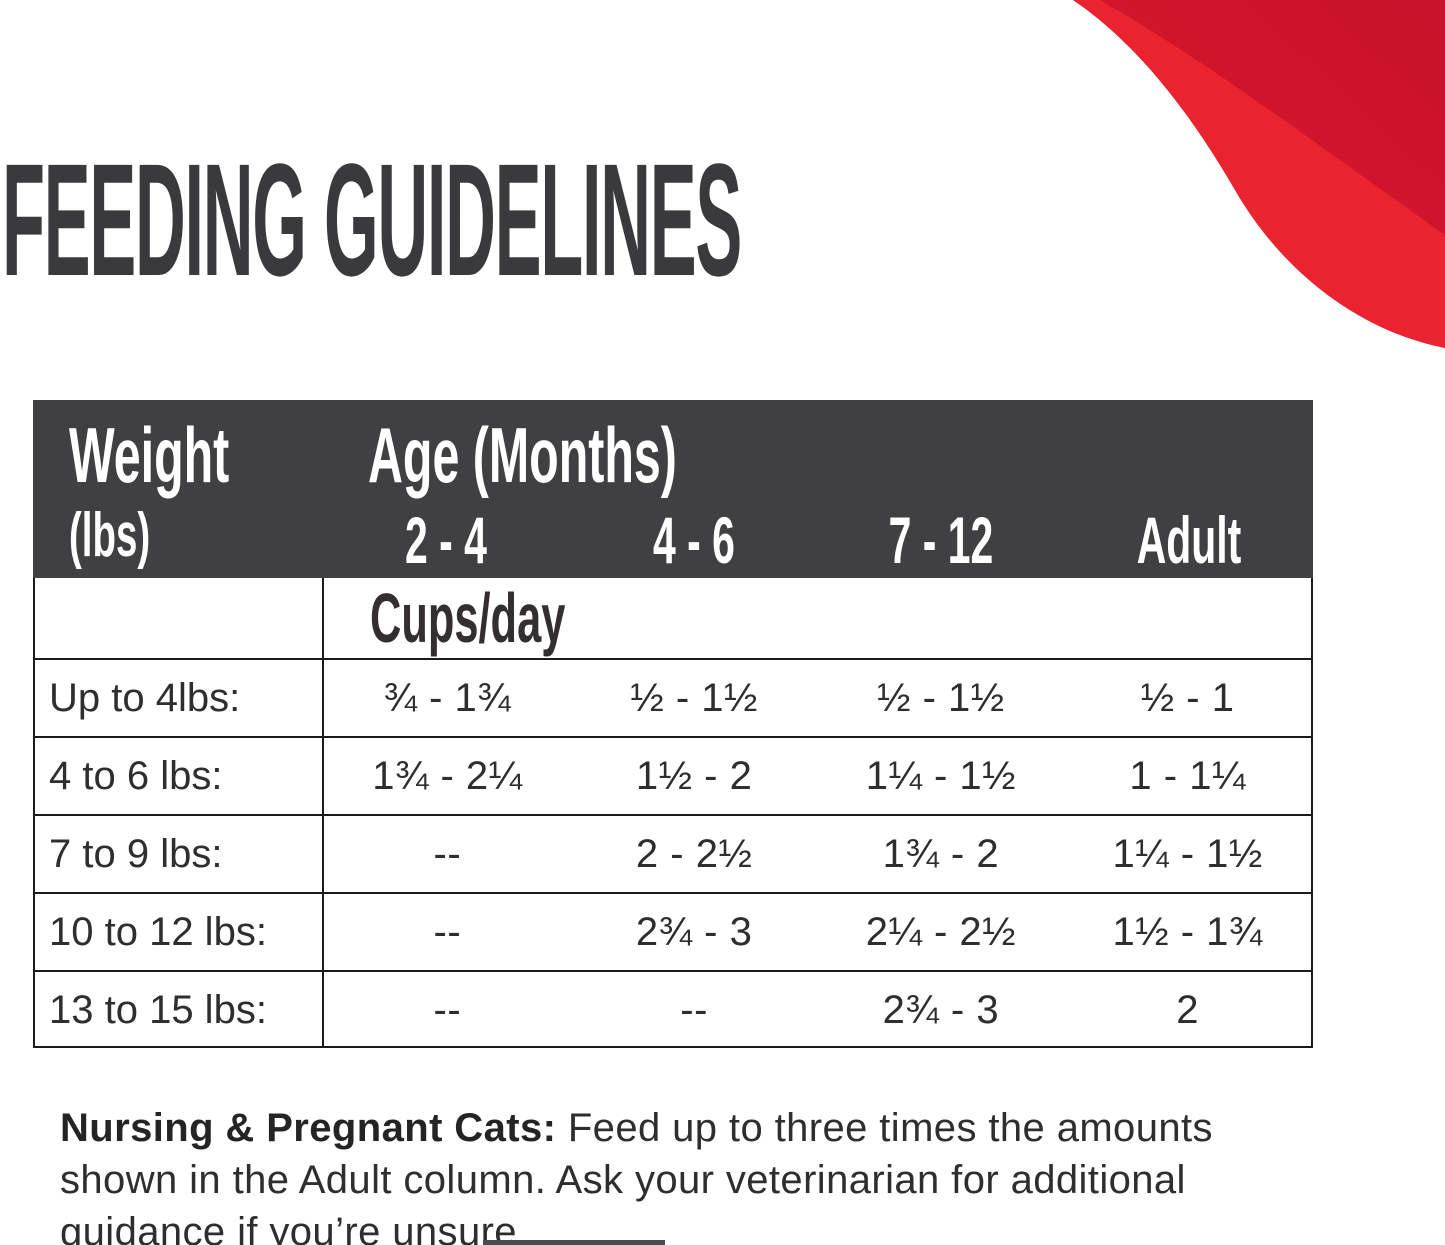 Image resolution: width=1445 pixels, height=1245 pixels. What do you see at coordinates (940, 931) in the screenshot?
I see `cups-cell: 2¼ - 2½` at bounding box center [940, 931].